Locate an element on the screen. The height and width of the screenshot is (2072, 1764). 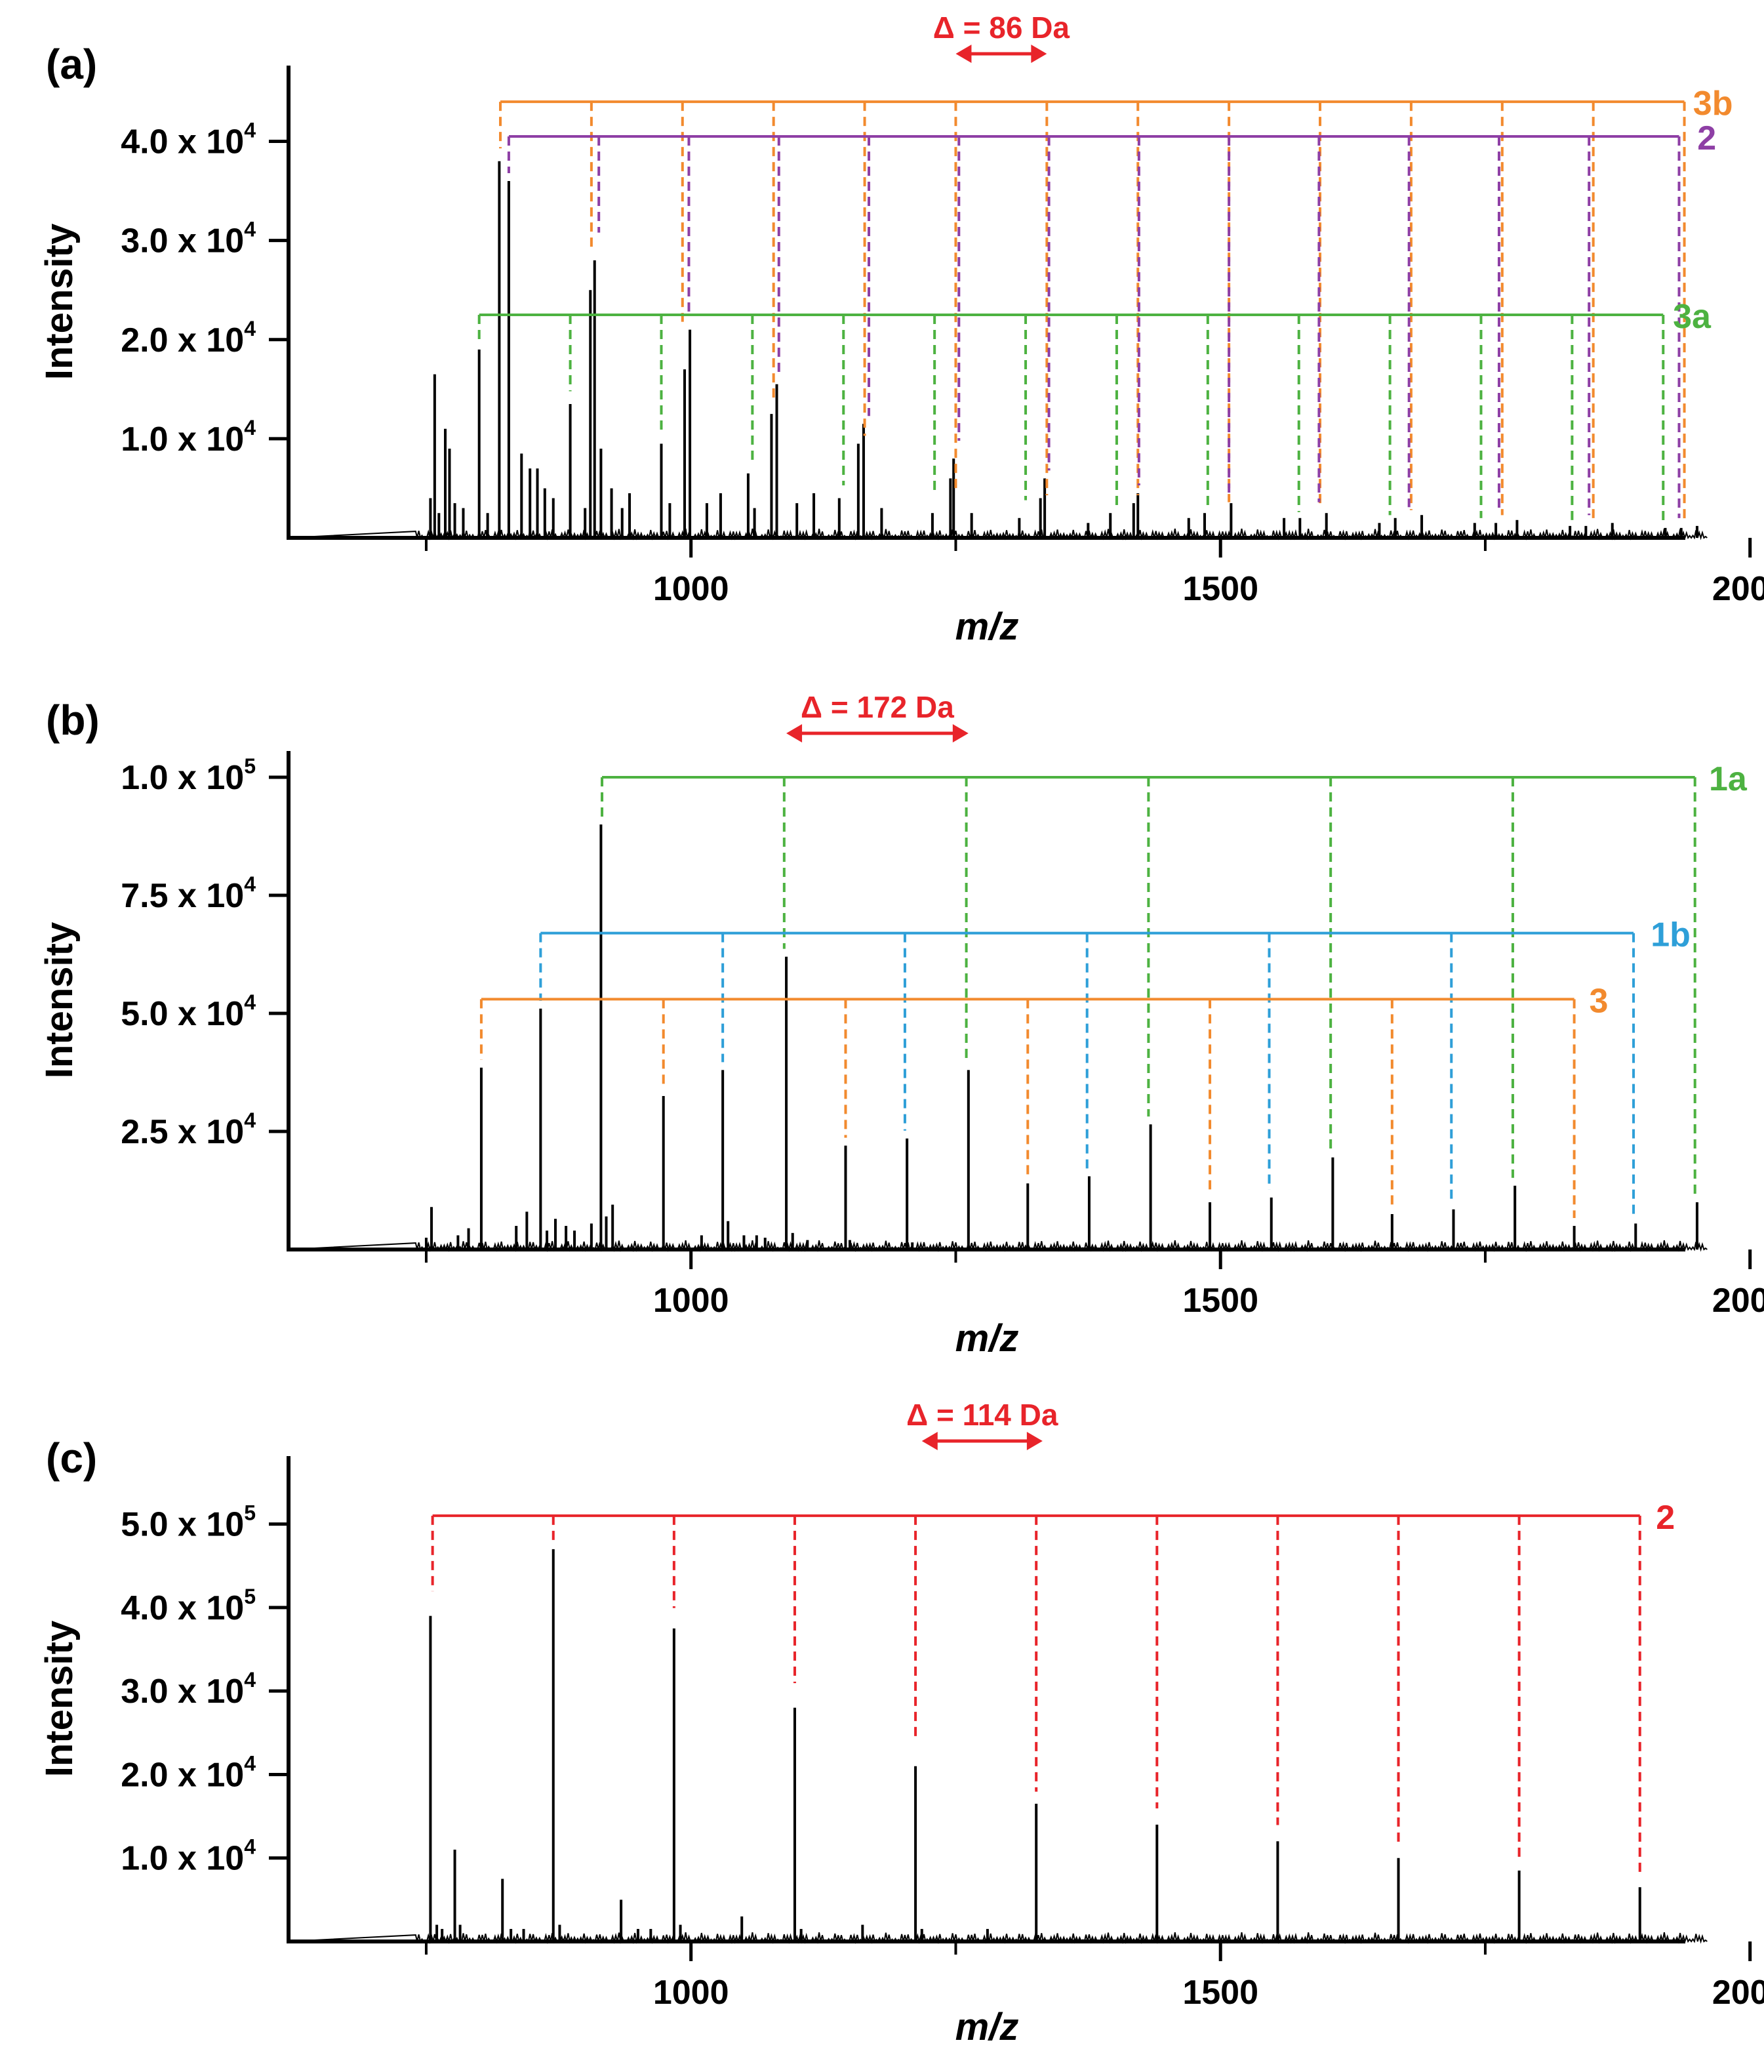
series-label: 1a is located at coordinates (1729, 779).